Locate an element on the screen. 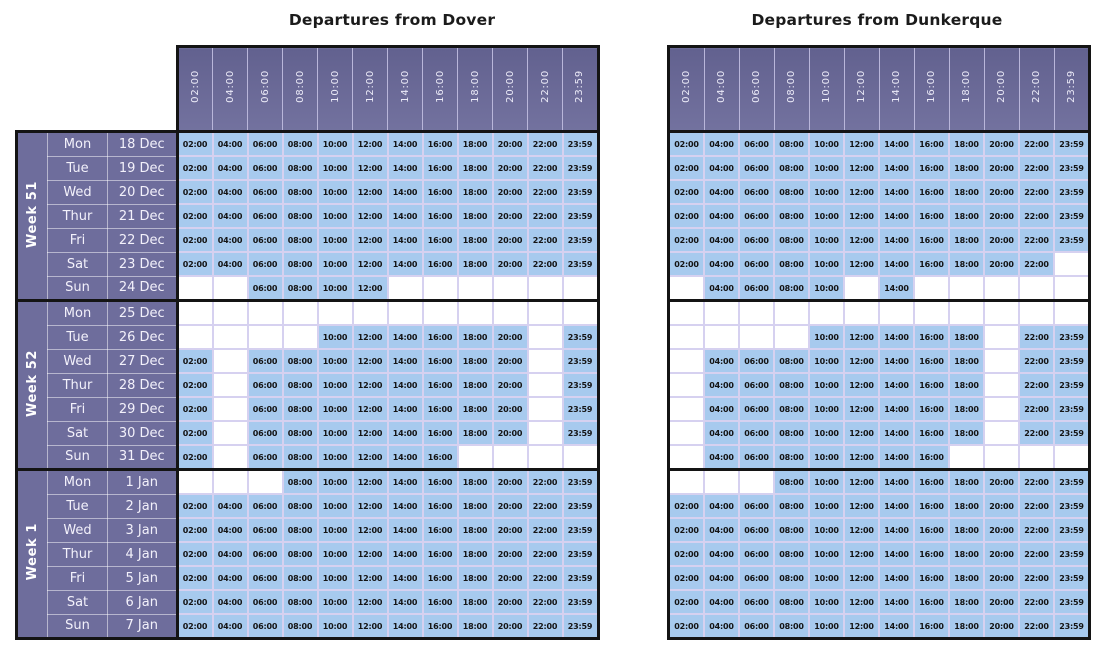 The height and width of the screenshot is (657, 1095). day-cell: Sat is located at coordinates (77, 602).